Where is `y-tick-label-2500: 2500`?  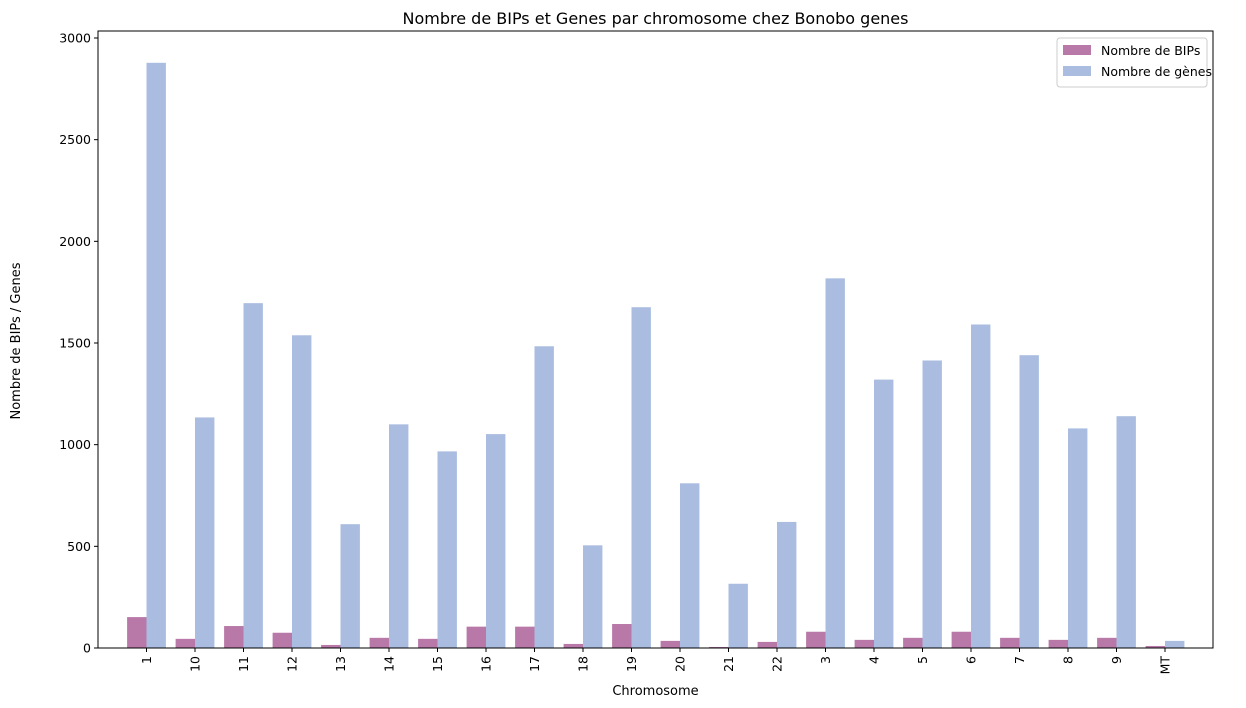 y-tick-label-2500: 2500 is located at coordinates (75, 139).